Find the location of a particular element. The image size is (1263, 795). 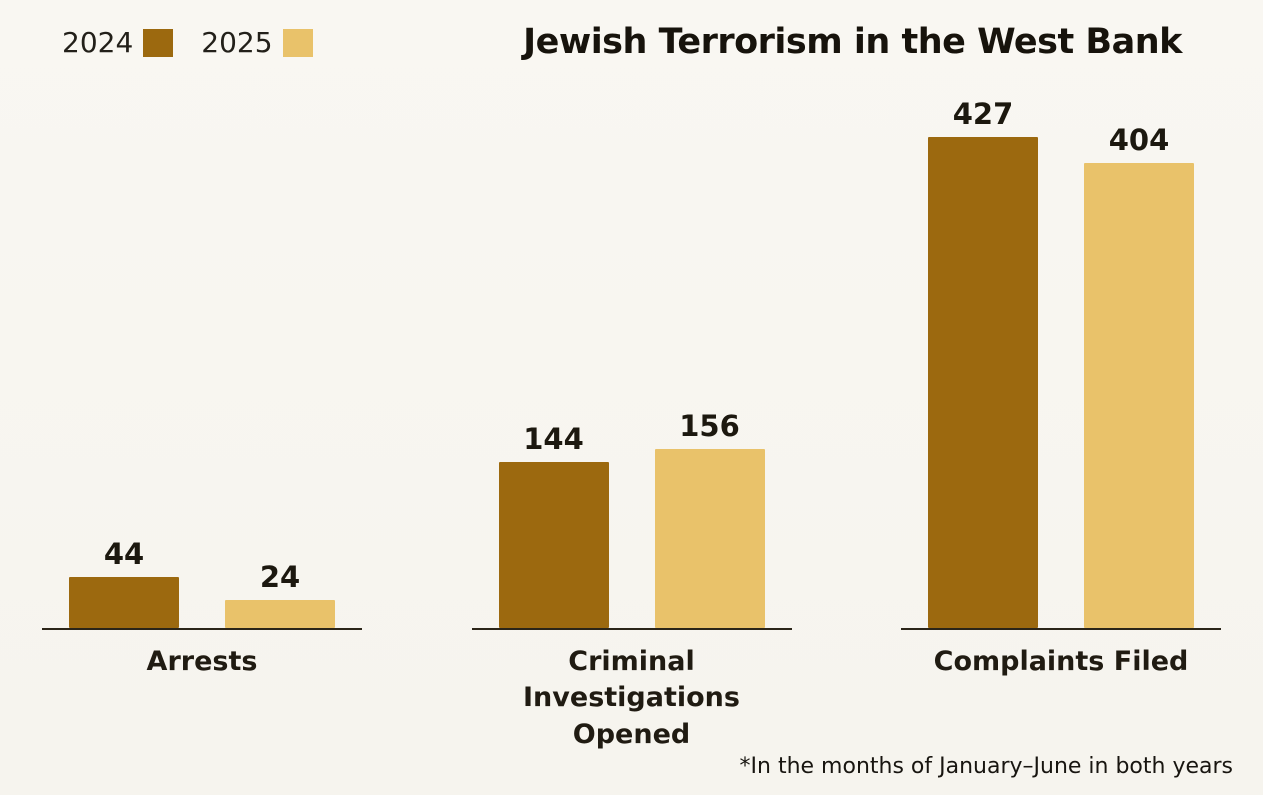

bar-wrap-2024: 144 is located at coordinates (553, 525).